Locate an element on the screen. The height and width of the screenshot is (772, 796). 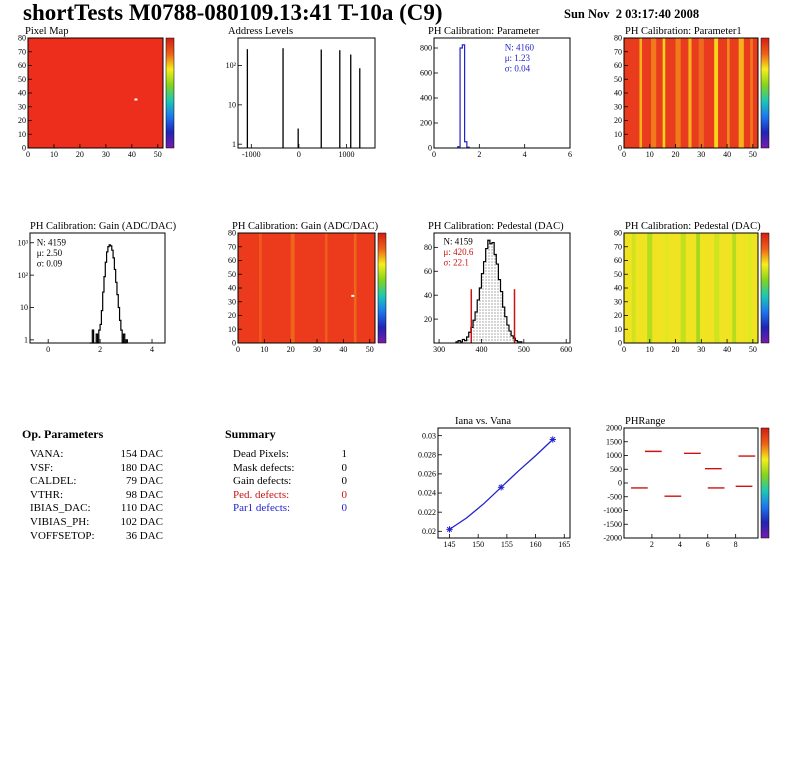
svg-text: 150 is located at coordinates (478, 544).